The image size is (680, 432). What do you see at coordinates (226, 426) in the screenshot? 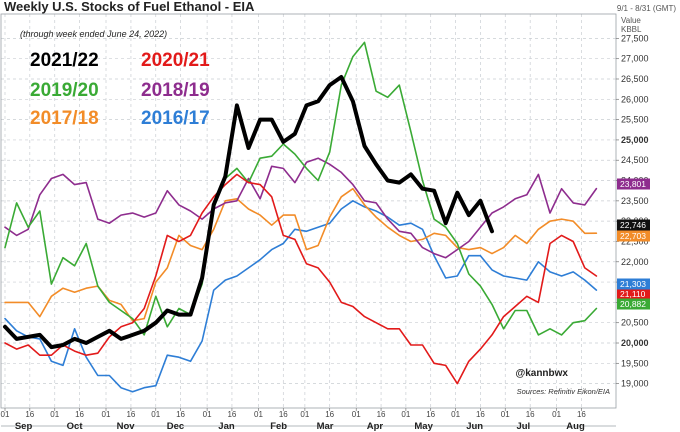
I see `x-month-label: Jan` at bounding box center [226, 426].